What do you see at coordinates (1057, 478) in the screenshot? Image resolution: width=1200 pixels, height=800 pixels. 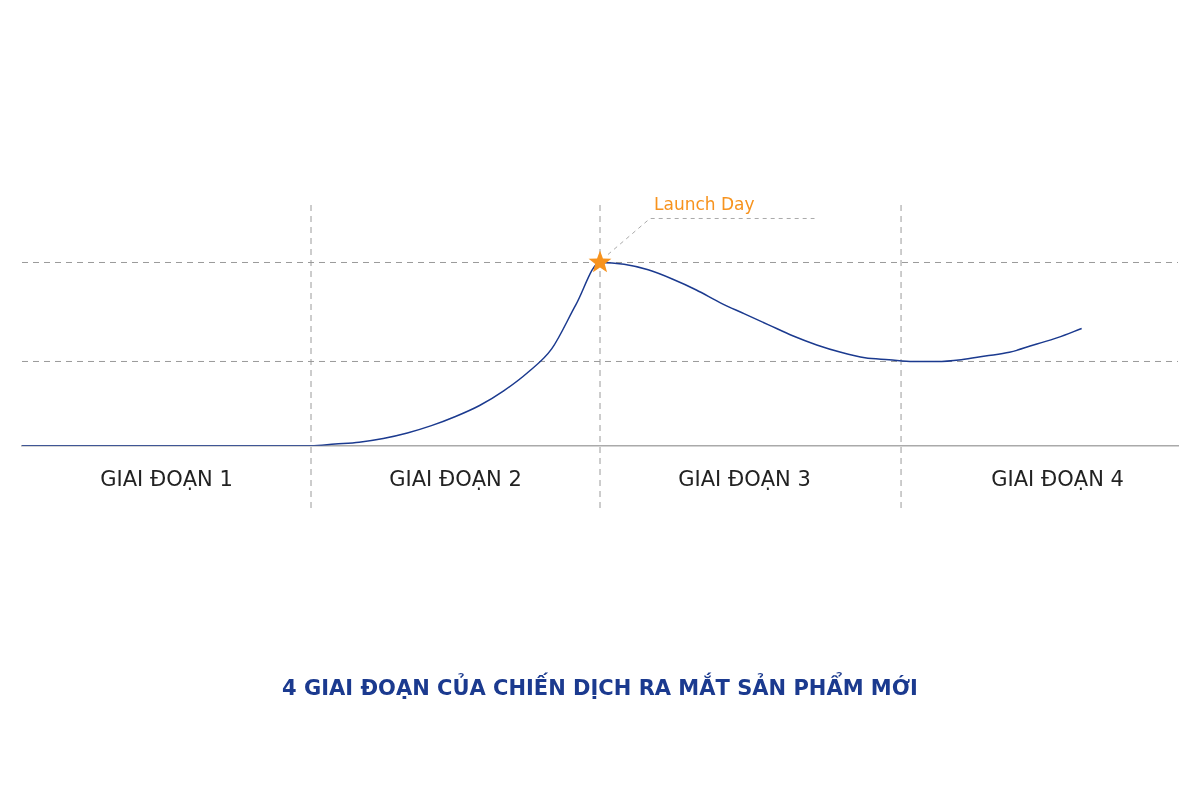 I see `x-tick-label: GIAI ĐOẠN 4` at bounding box center [1057, 478].